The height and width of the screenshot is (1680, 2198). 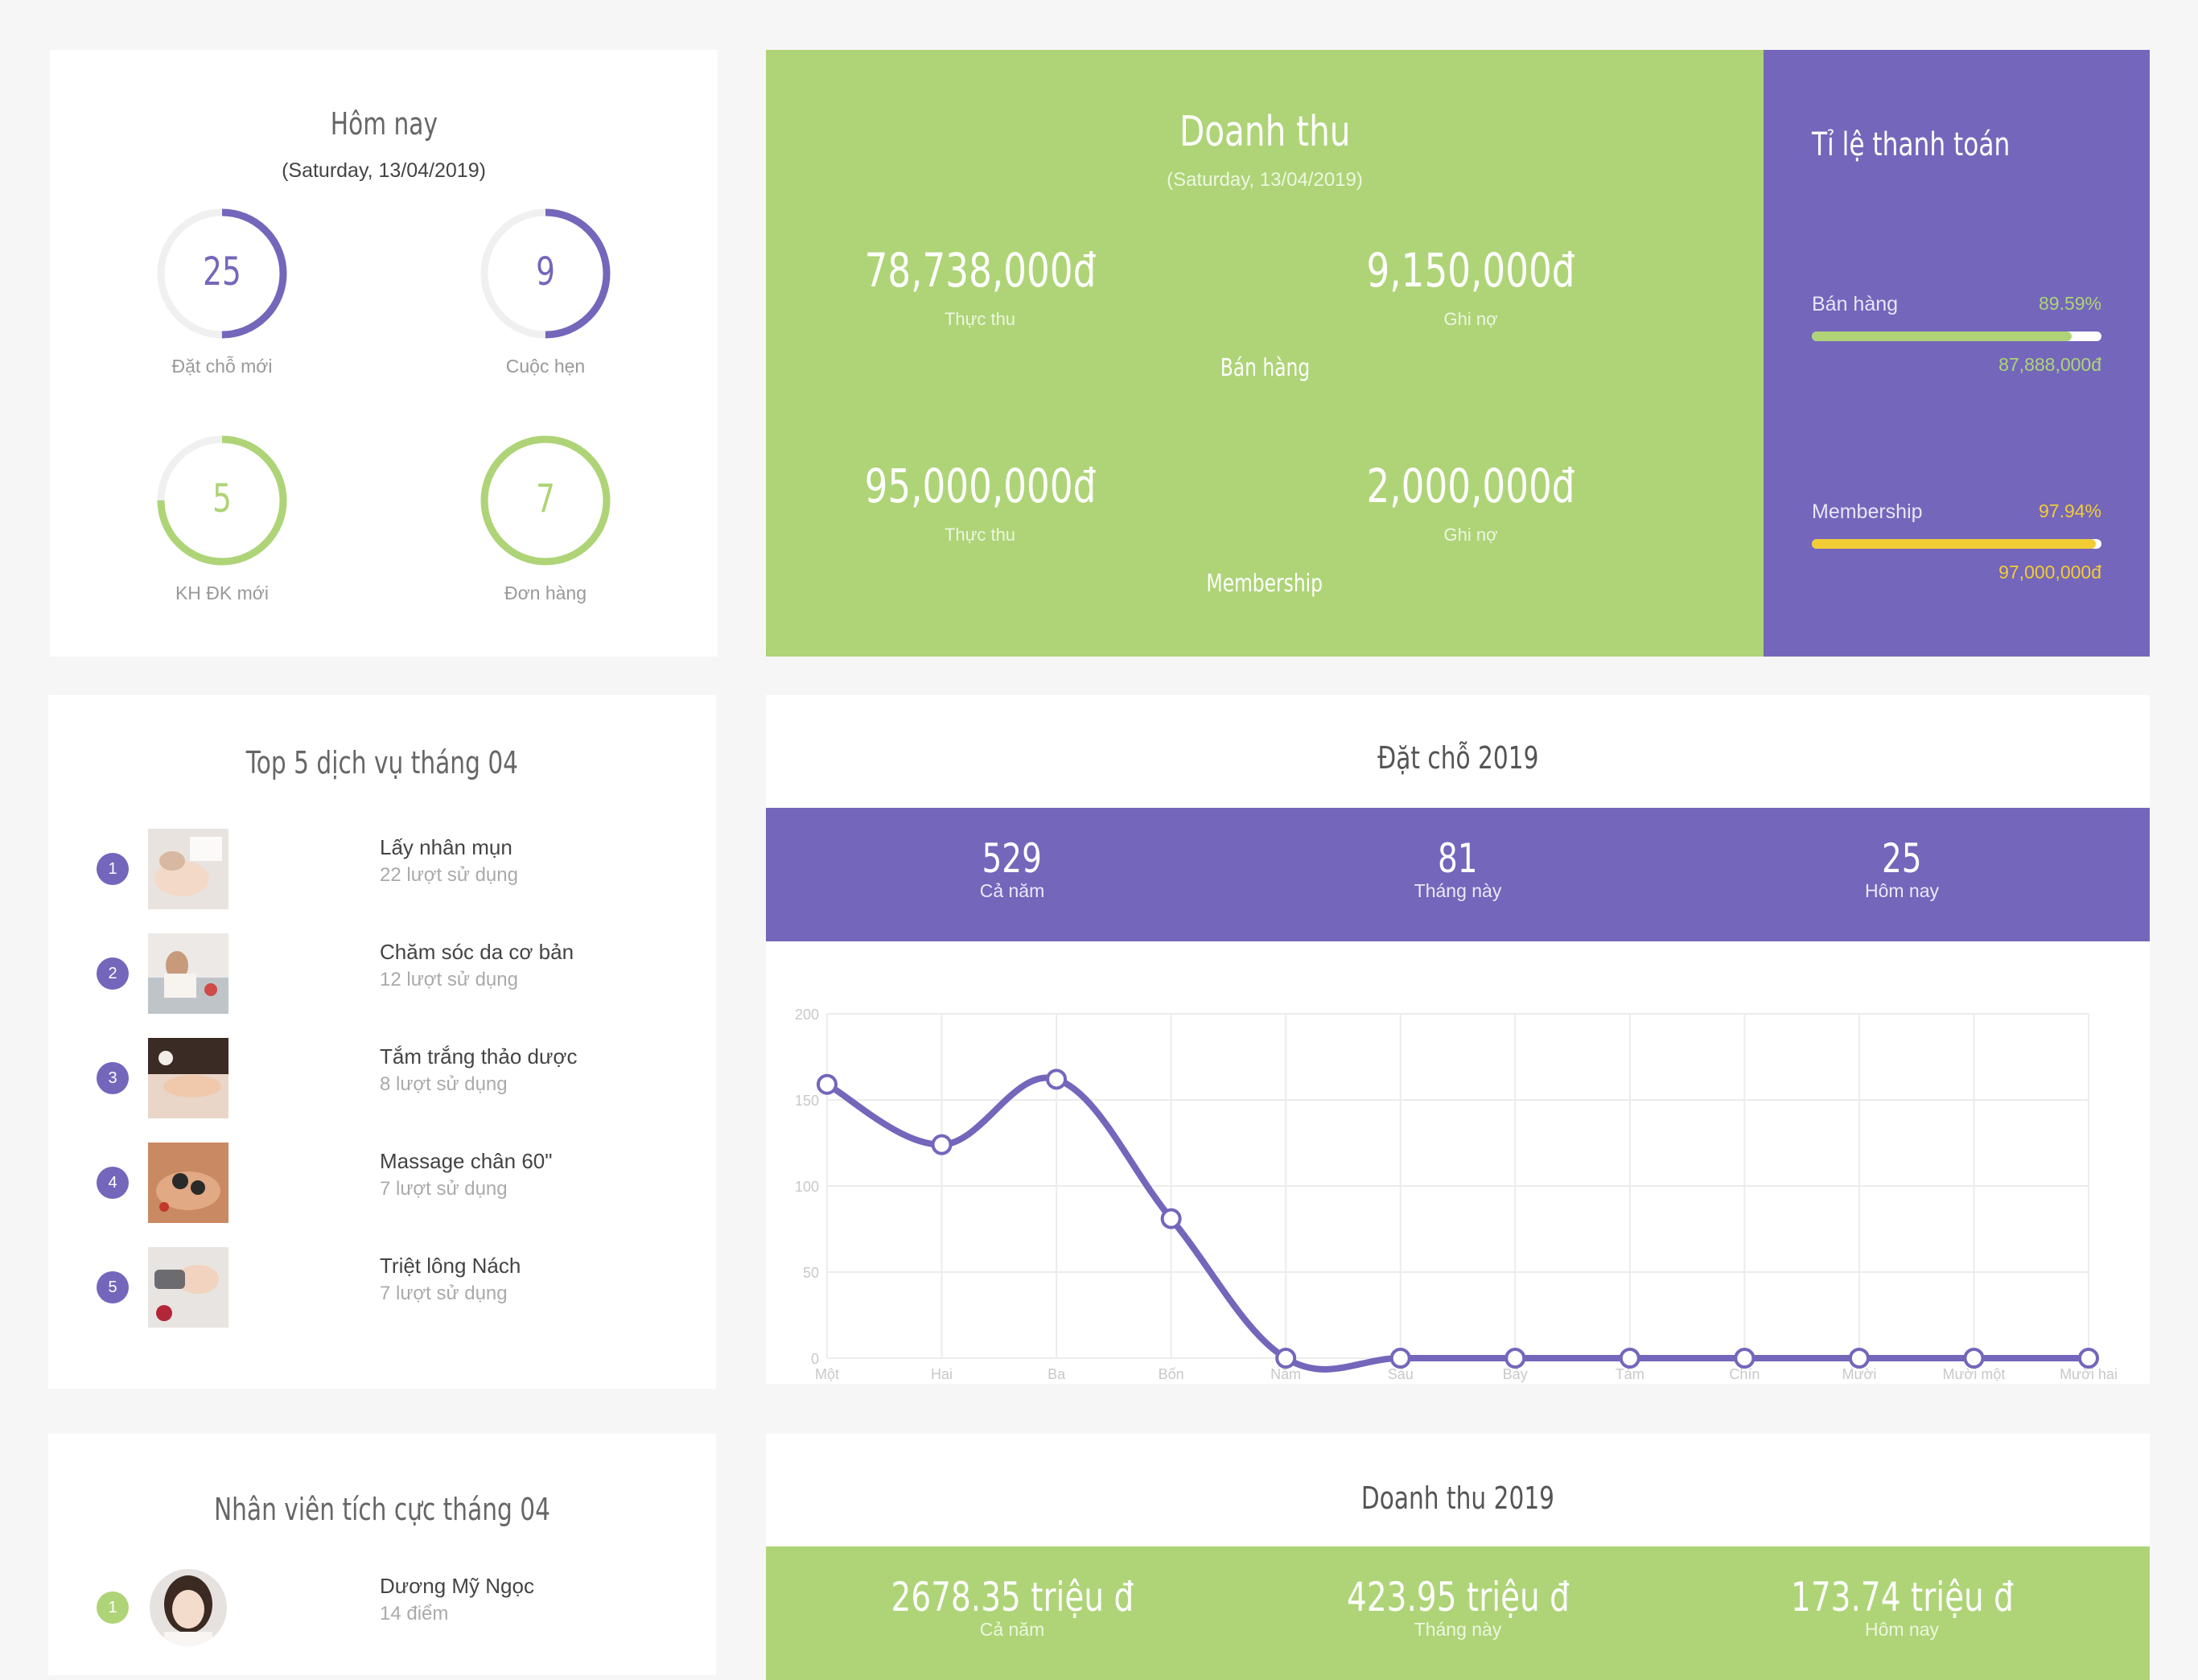 I want to click on payment-row-sales: Bán hàng 89.59% 87,888,000đ, so click(x=1956, y=341).